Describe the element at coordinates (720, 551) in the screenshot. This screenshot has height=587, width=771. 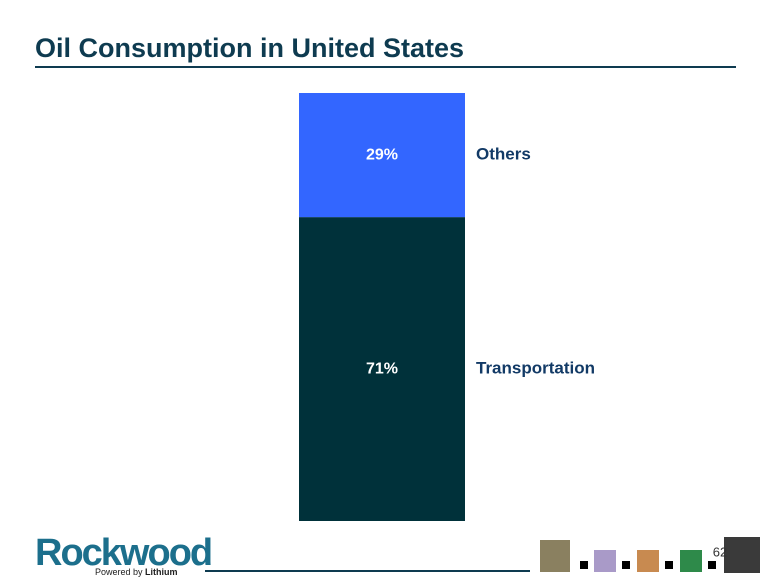
I see `page-number: 62` at that location.